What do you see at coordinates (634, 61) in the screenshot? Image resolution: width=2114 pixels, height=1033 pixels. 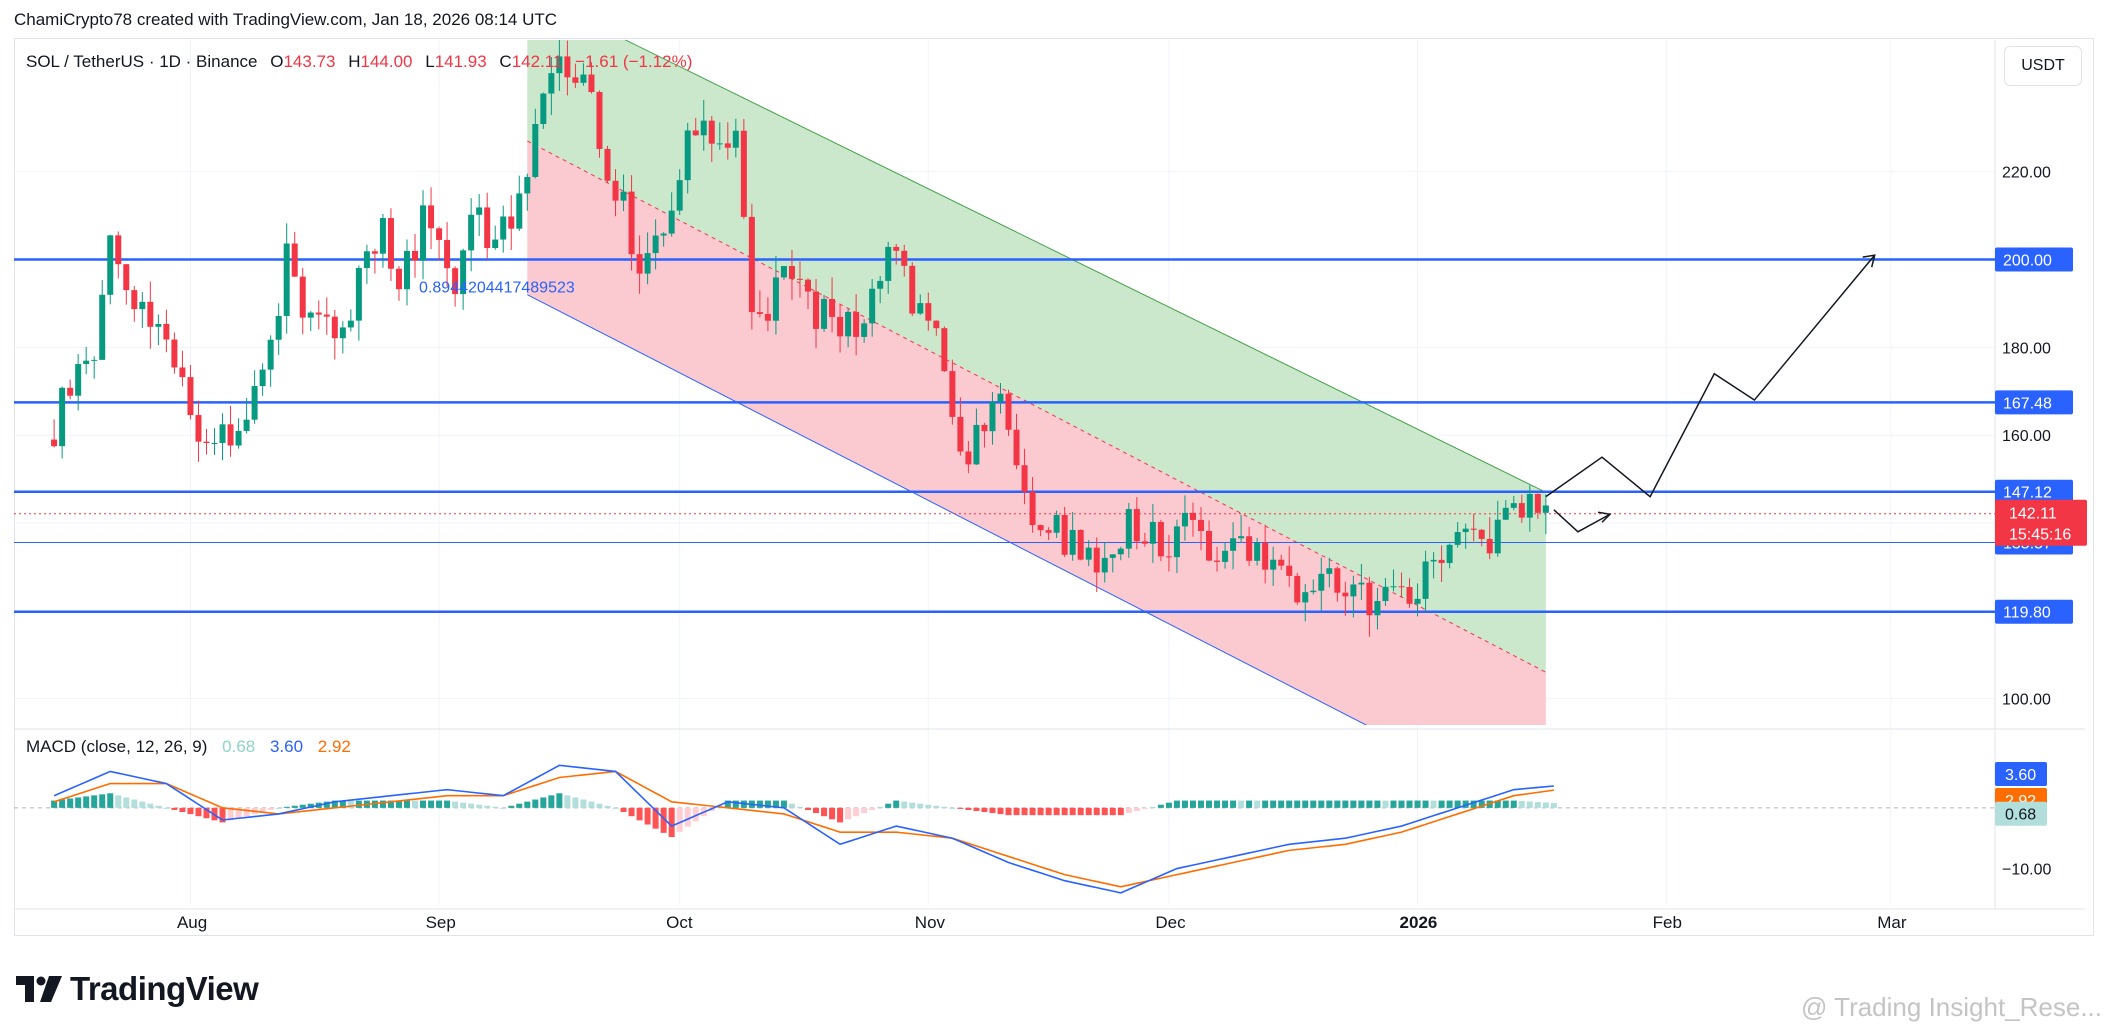 I see `change-value: −1.61 (−1.12%)` at bounding box center [634, 61].